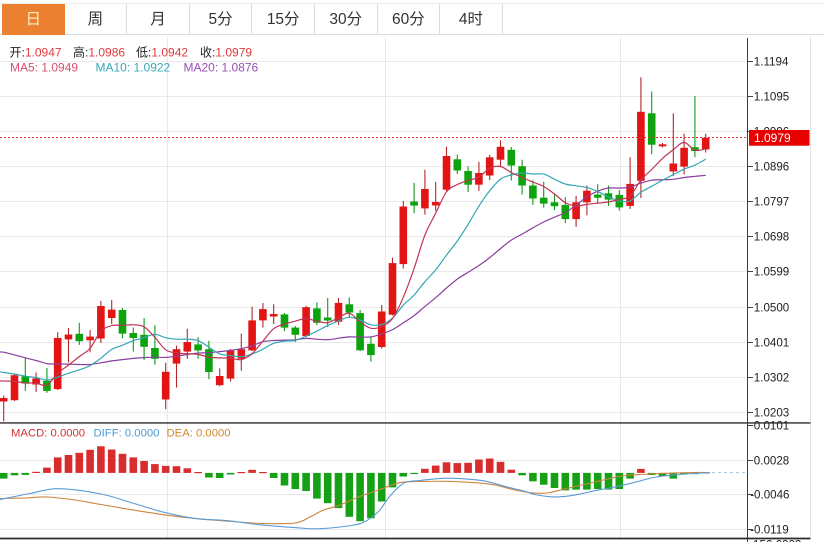 This screenshot has height=542, width=824. What do you see at coordinates (771, 461) in the screenshot?
I see `svg-text: 0.0028` at bounding box center [771, 461].